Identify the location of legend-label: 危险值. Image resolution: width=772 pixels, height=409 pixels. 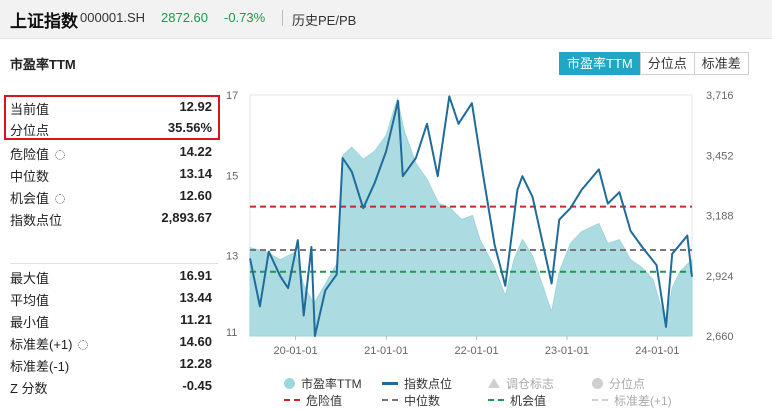
(324, 400).